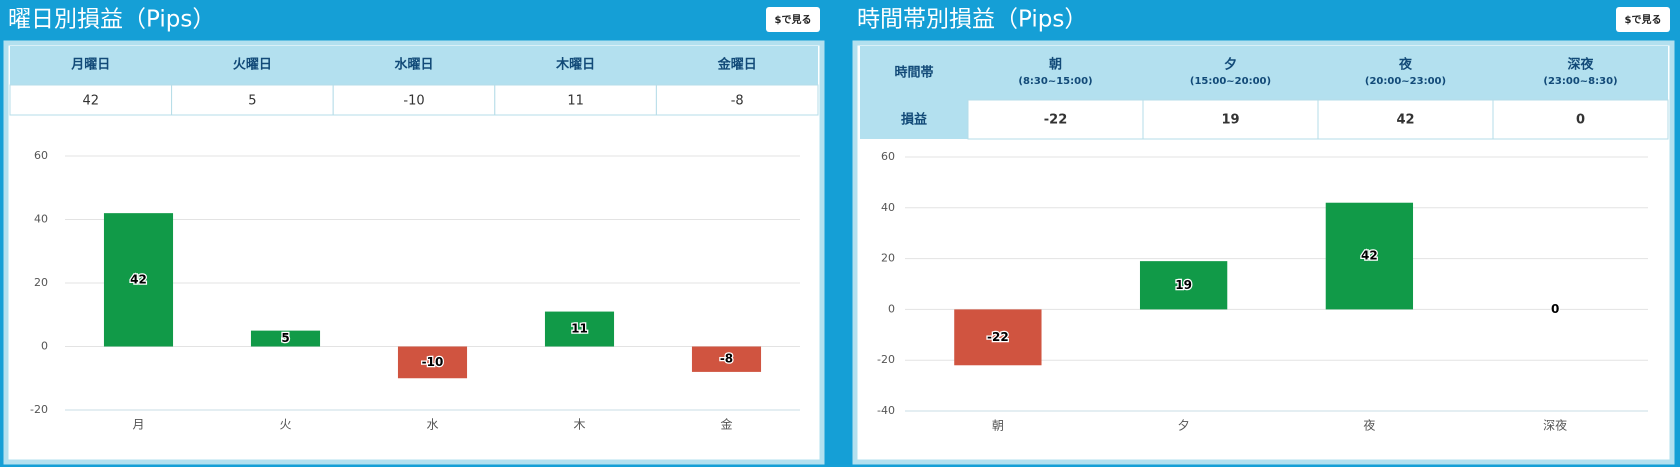 The image size is (1680, 467). What do you see at coordinates (1405, 65) in the screenshot?
I see `column-header: 夜` at bounding box center [1405, 65].